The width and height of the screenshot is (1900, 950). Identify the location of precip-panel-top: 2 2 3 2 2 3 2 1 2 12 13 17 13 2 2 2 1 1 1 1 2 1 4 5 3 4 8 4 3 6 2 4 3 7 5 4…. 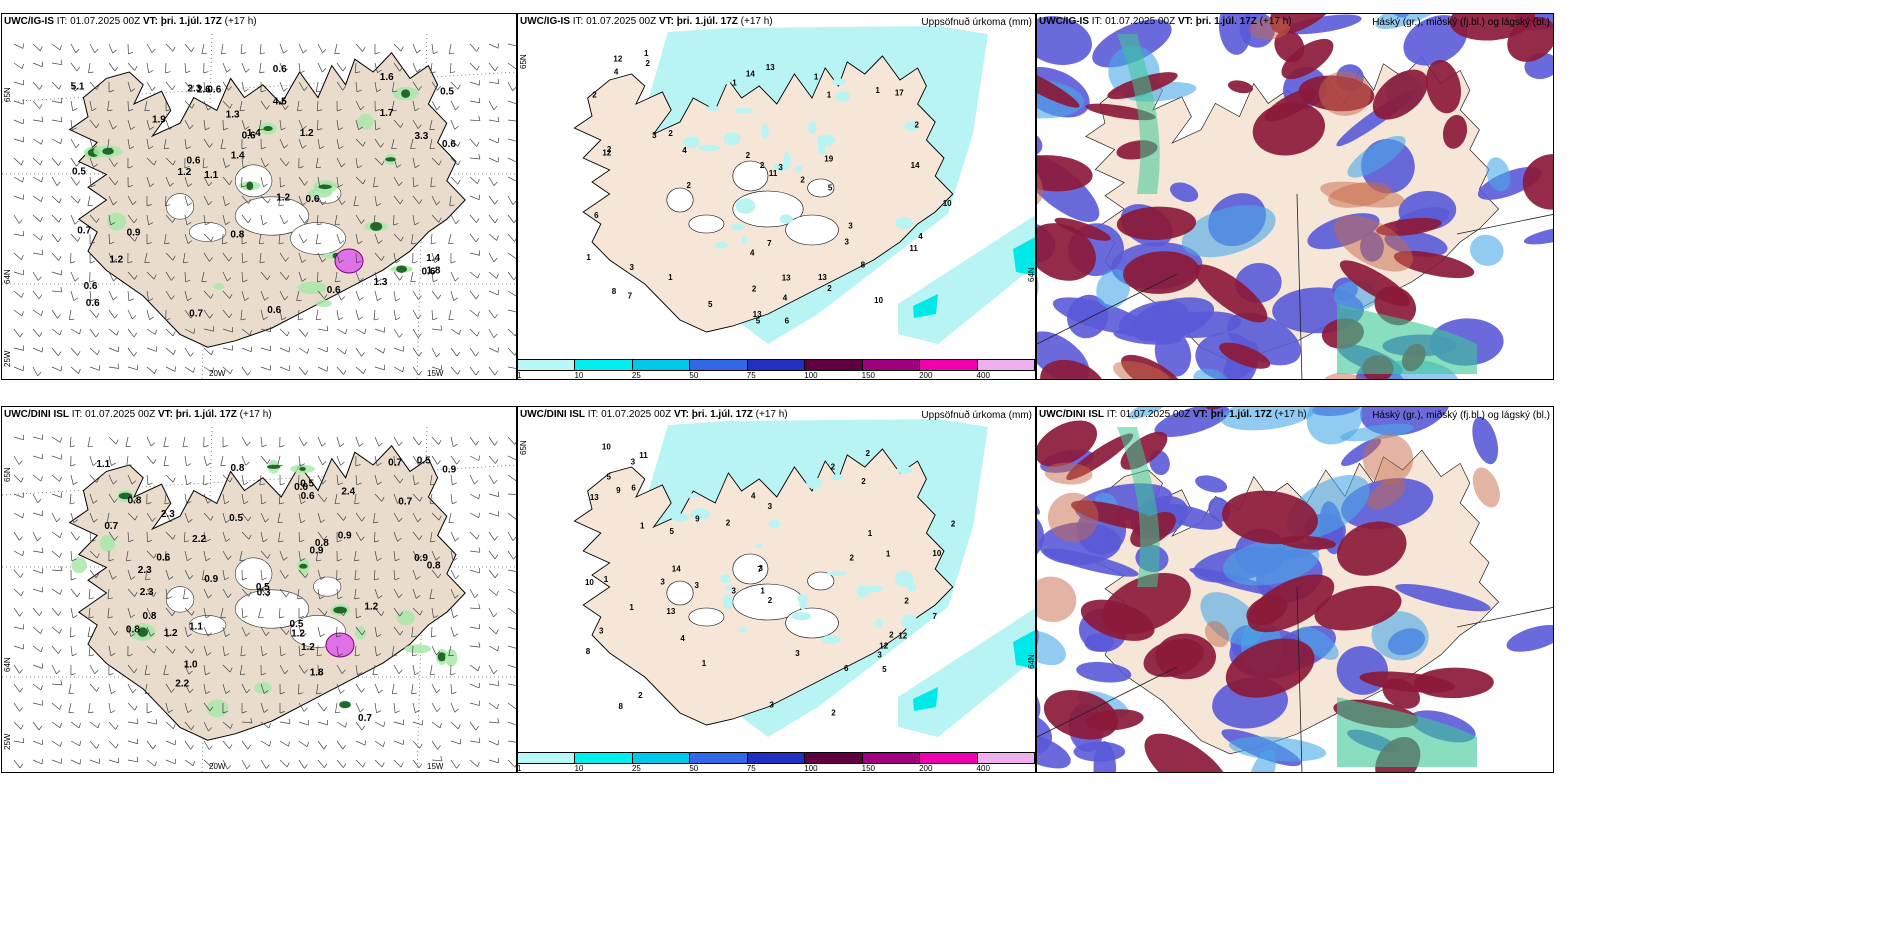
(776, 196).